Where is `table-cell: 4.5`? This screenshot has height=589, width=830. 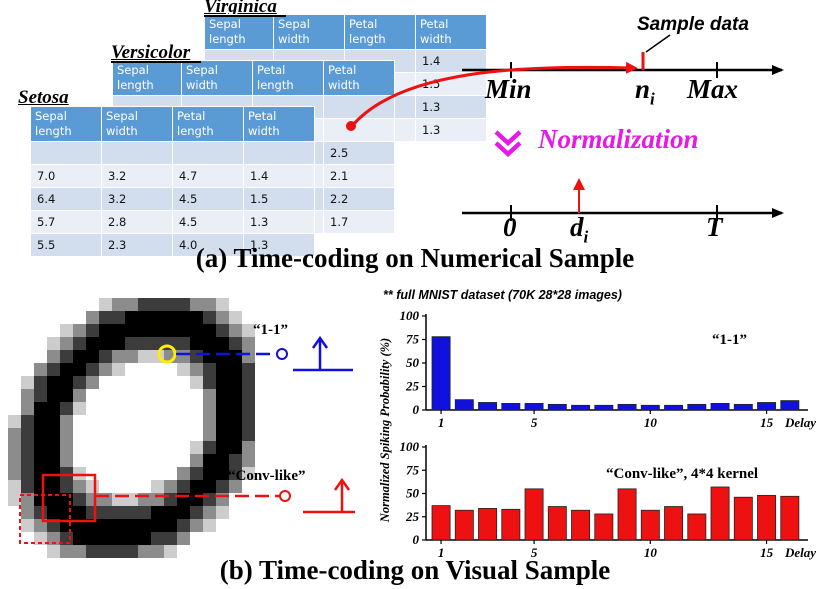
table-cell: 4.5 is located at coordinates (208, 199).